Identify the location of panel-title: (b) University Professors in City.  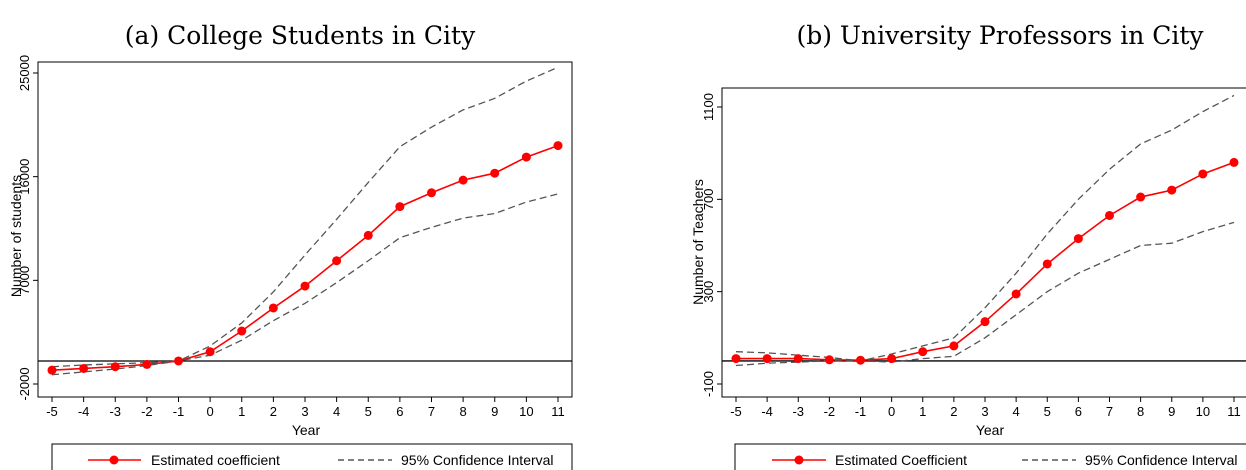
(1000, 35).